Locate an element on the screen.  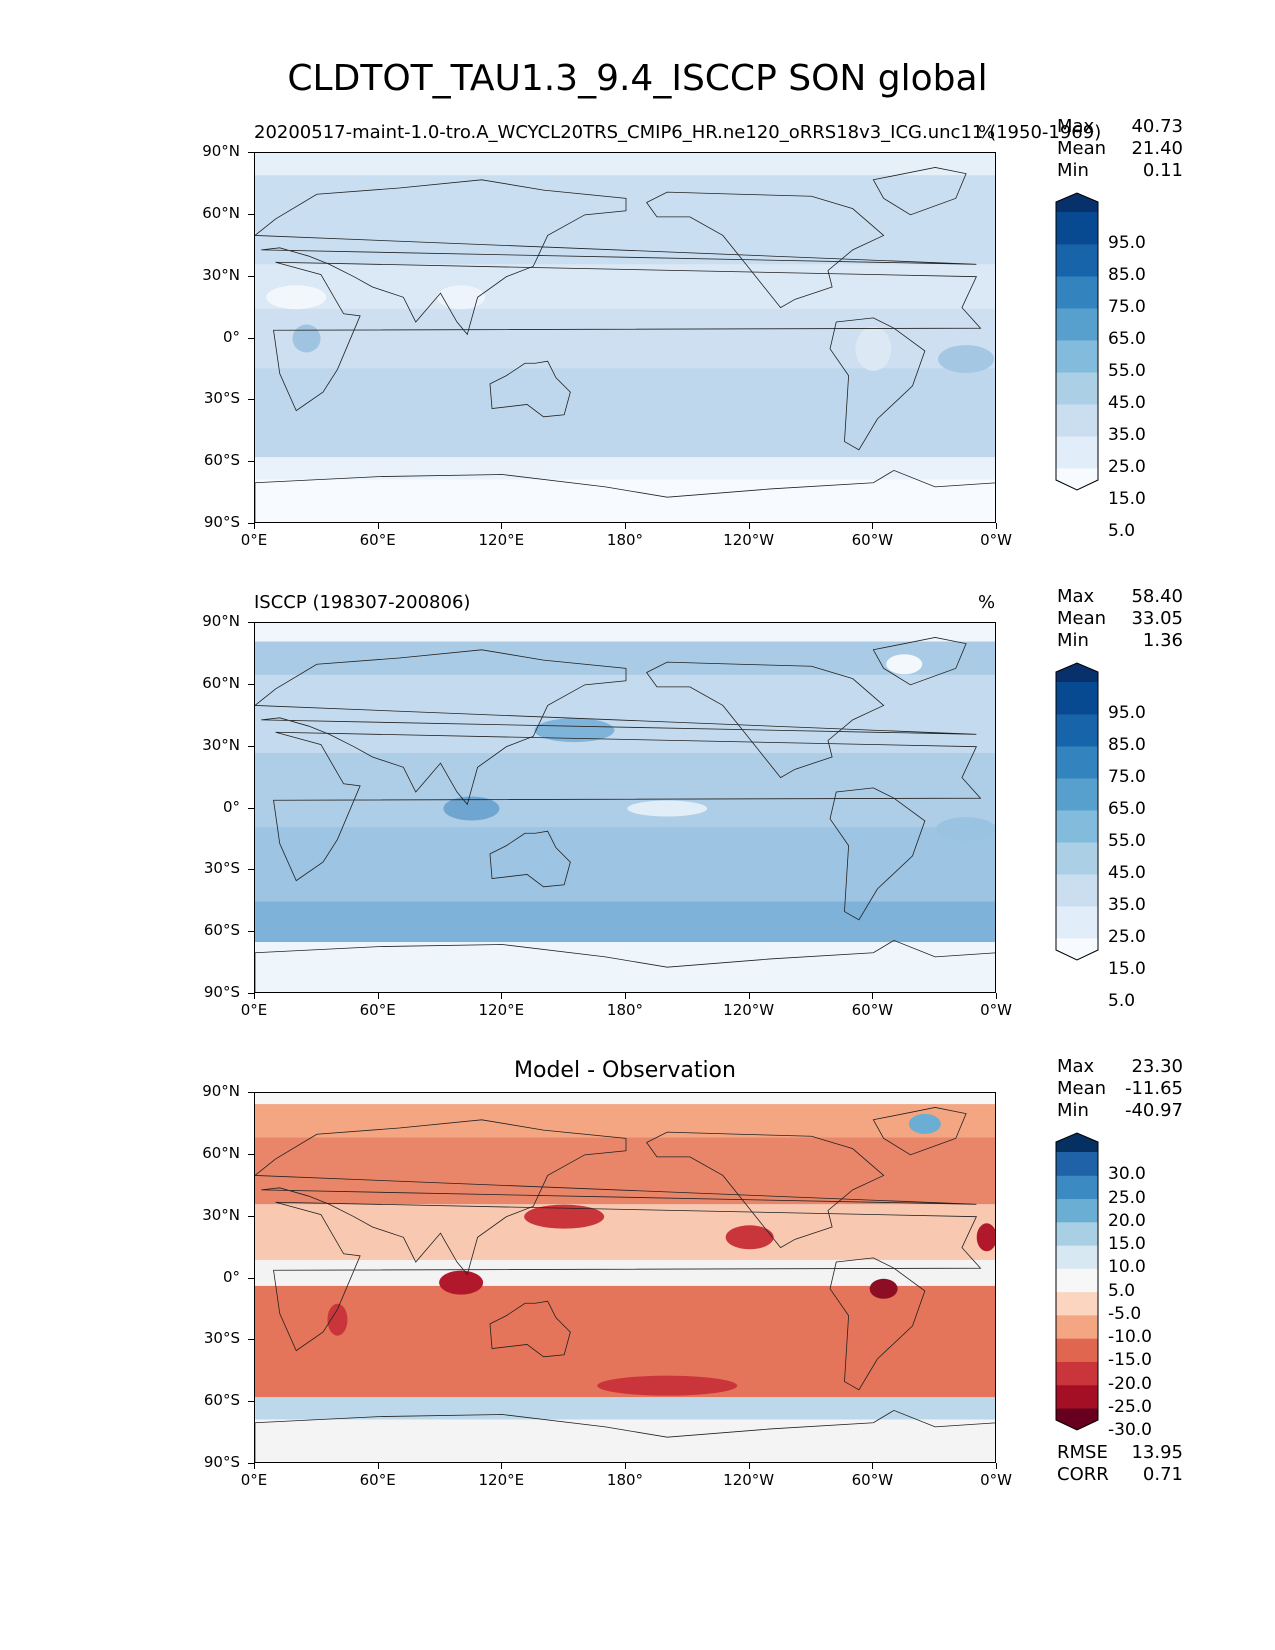
panel-title-left: ISCCP (198307-200806) is located at coordinates (362, 602).